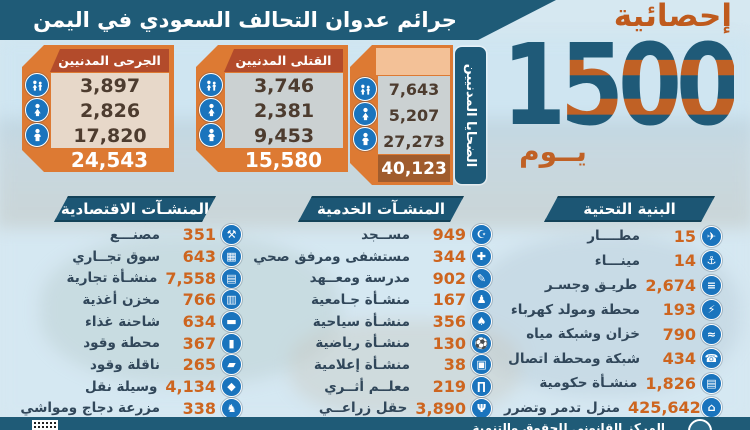 The width and height of the screenshot is (750, 430). What do you see at coordinates (231, 300) in the screenshot?
I see `food-warehouse-icon: ▥` at bounding box center [231, 300].